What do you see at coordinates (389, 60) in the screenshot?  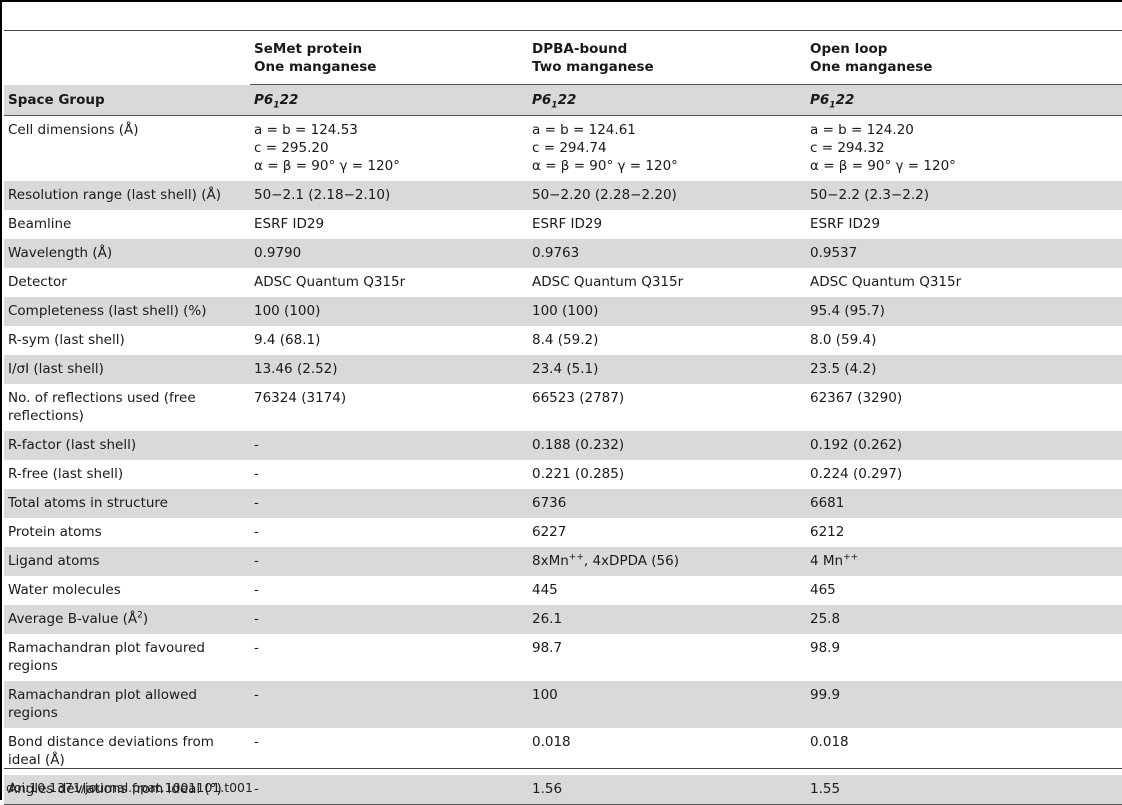 I see `column-header-semet: SeMet protein One manganese` at bounding box center [389, 60].